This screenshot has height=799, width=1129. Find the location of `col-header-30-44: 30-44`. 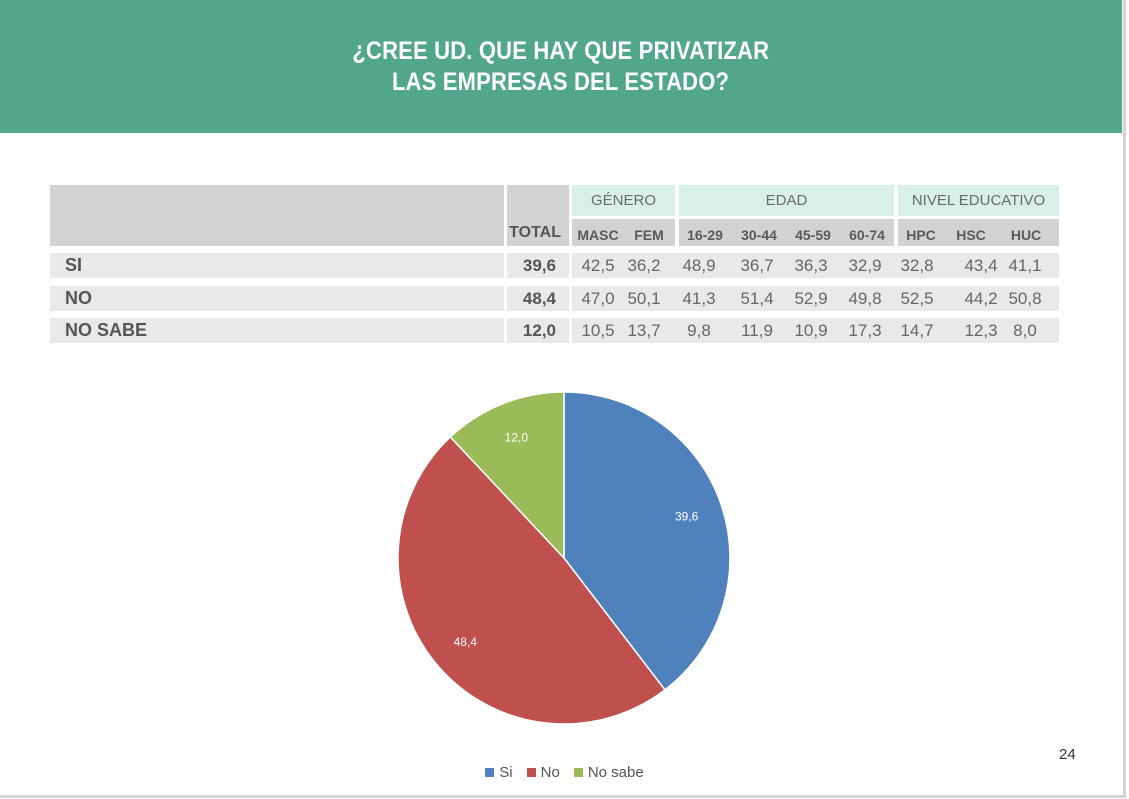

col-header-30-44: 30-44 is located at coordinates (759, 234).